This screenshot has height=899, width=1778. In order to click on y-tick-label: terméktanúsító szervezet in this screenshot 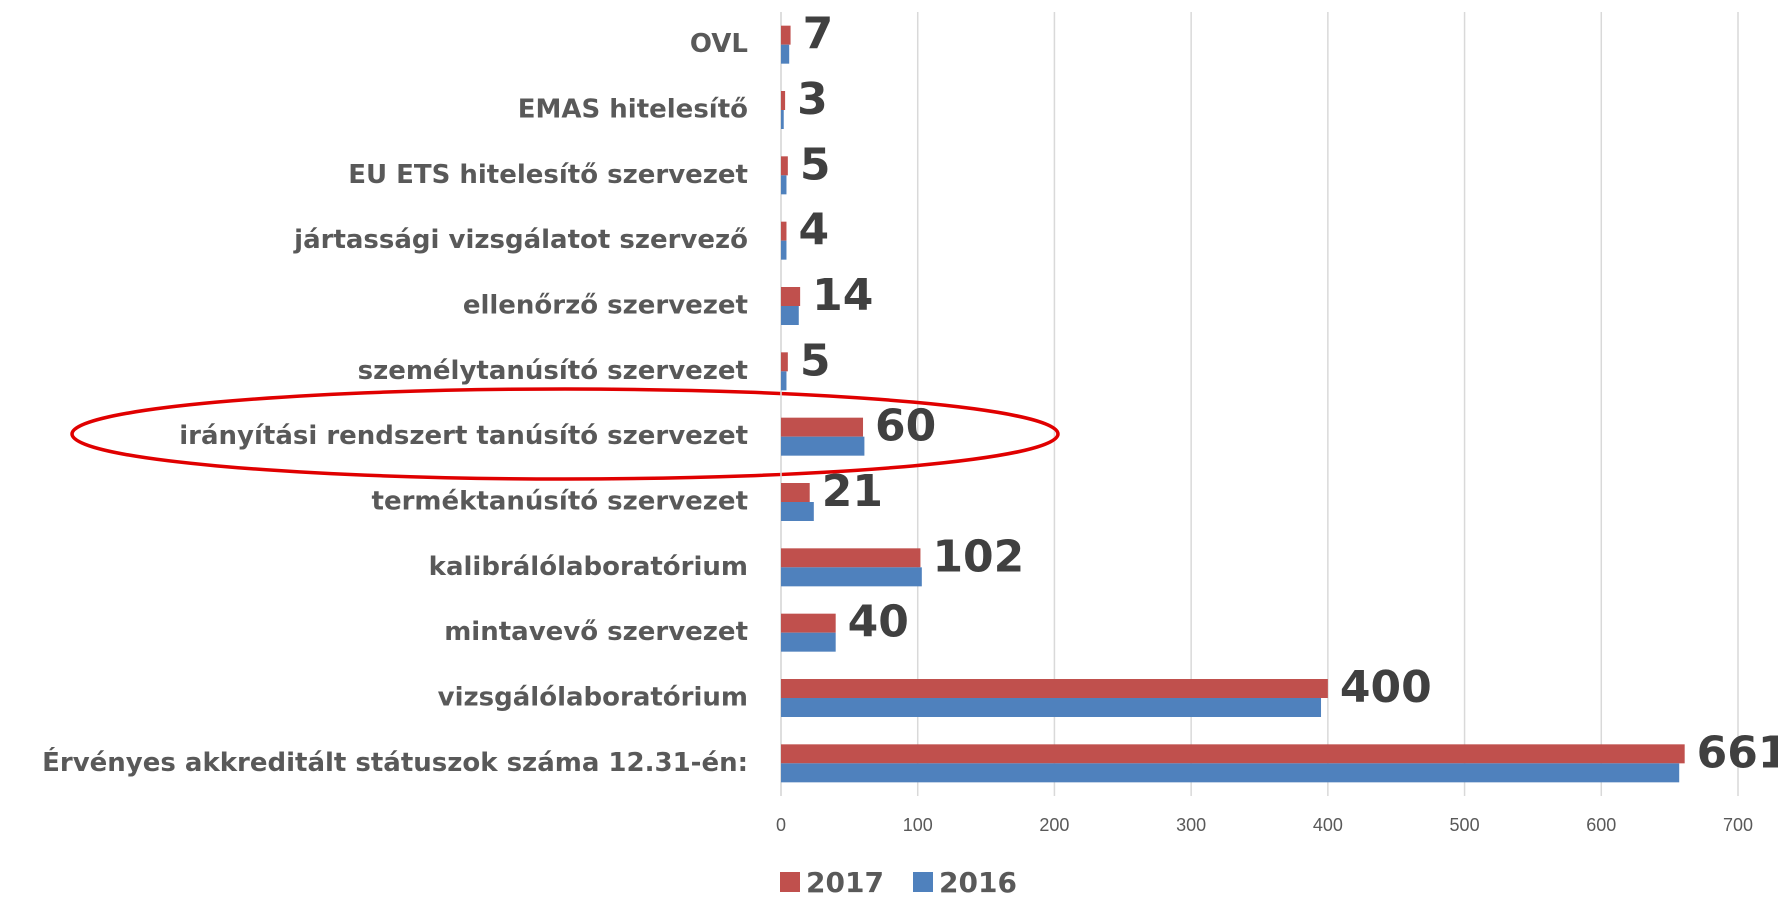, I will do `click(560, 502)`.